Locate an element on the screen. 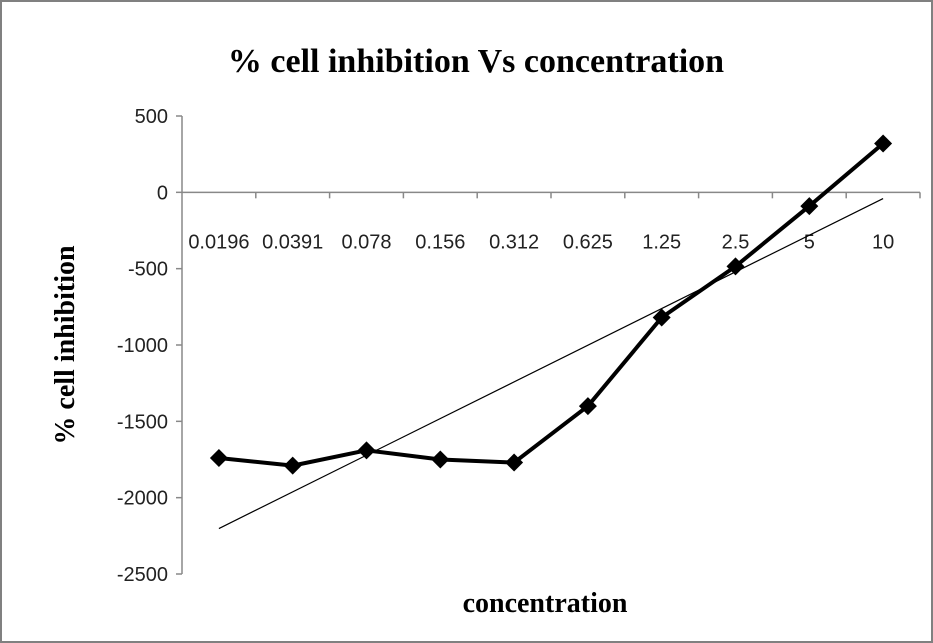  x-tick-label: 5 is located at coordinates (809, 242).